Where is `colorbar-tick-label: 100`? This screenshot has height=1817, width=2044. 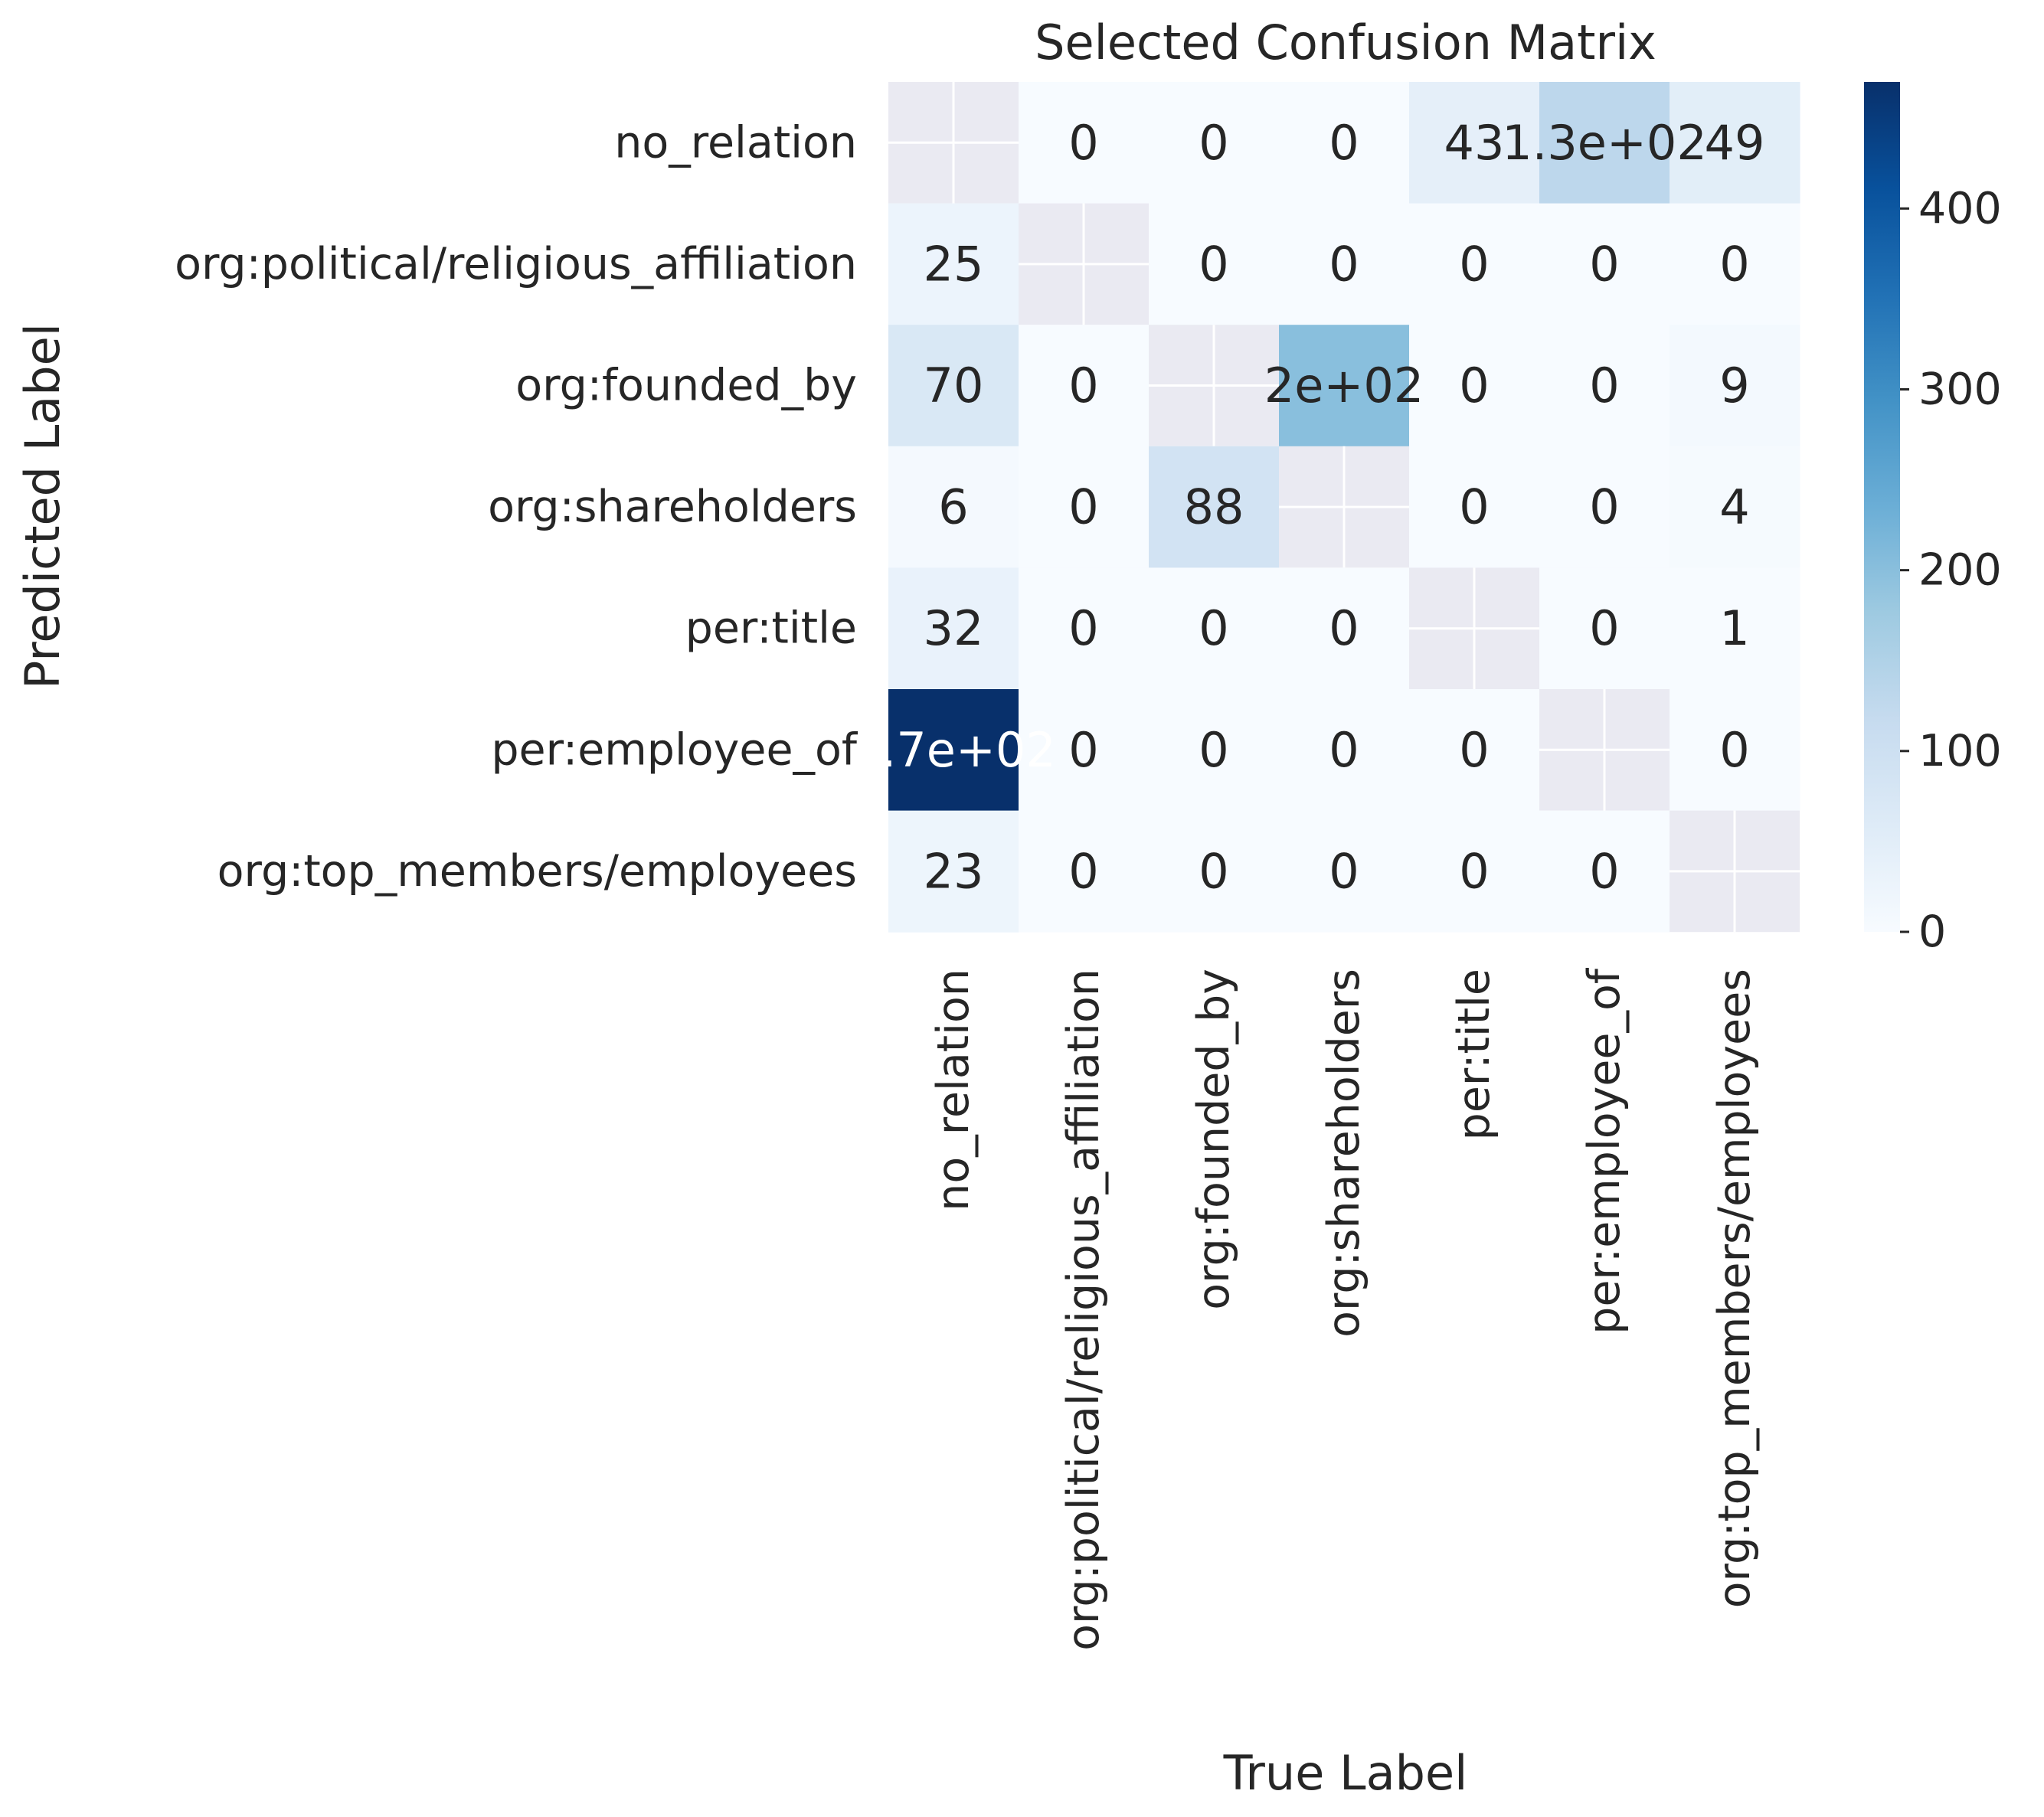
colorbar-tick-label: 100 is located at coordinates (1960, 751).